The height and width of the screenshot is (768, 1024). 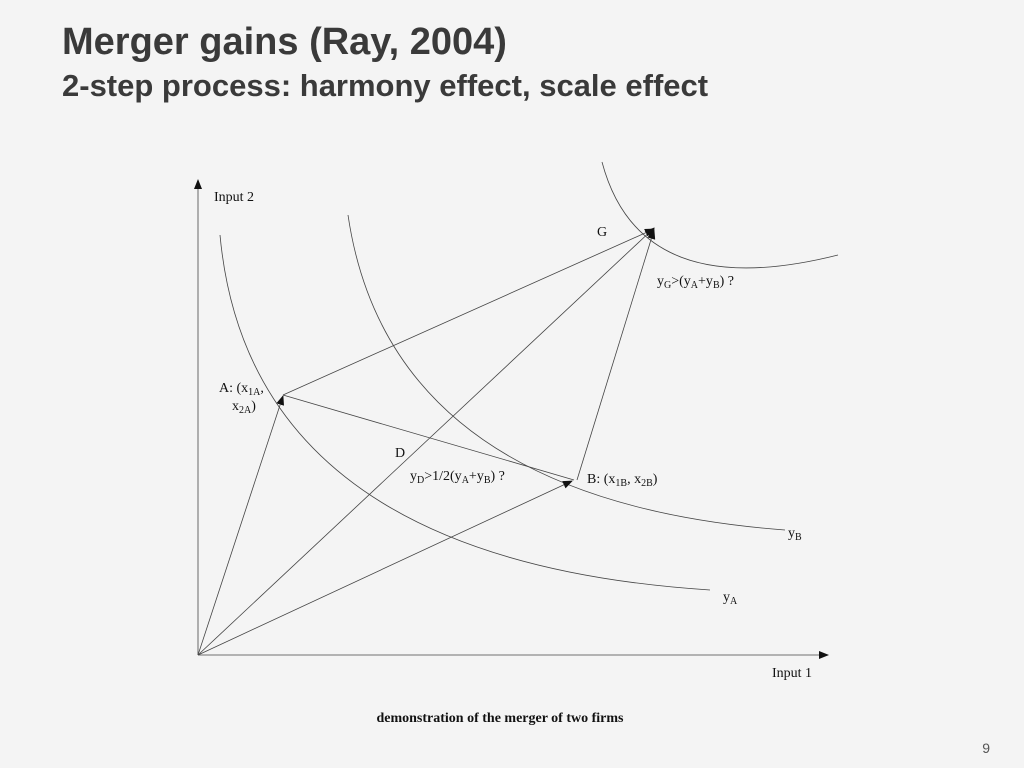 What do you see at coordinates (235, 406) in the screenshot?
I see `label-text: x` at bounding box center [235, 406].